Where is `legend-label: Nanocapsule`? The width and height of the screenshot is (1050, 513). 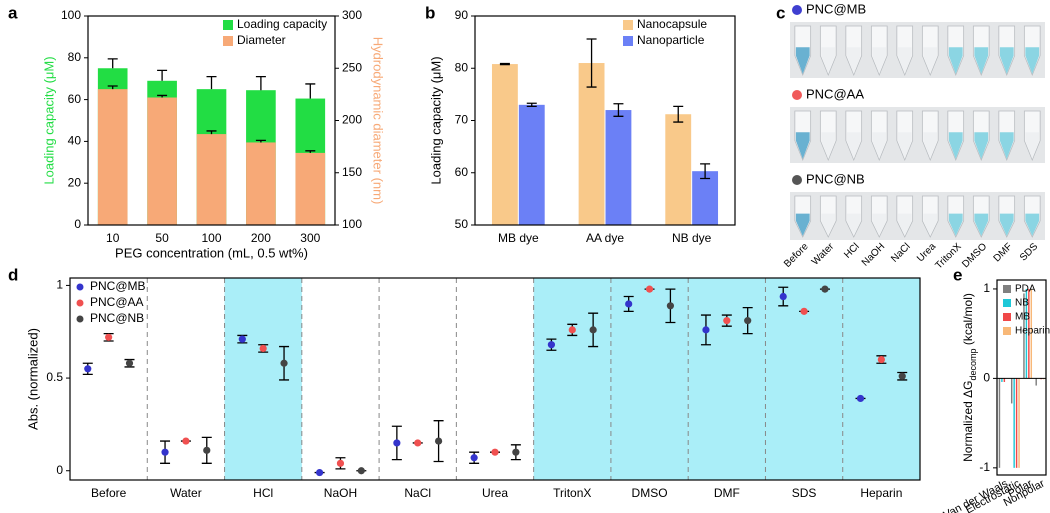 legend-label: Nanocapsule is located at coordinates (672, 24).